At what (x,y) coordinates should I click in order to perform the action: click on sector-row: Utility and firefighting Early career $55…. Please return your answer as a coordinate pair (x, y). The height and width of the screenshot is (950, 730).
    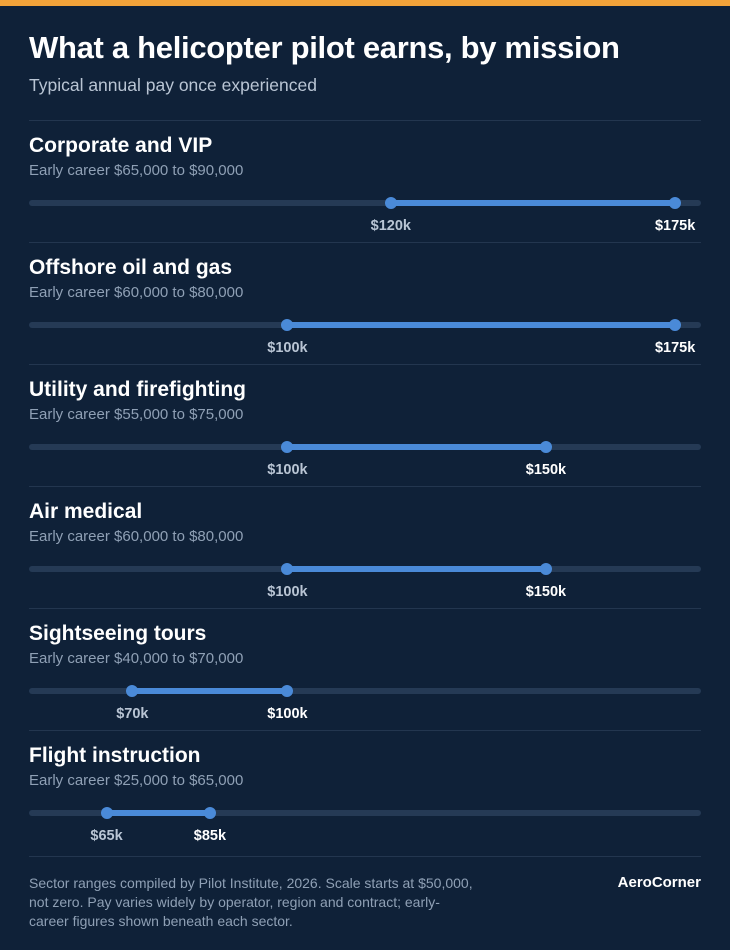
    Looking at the image, I should click on (365, 425).